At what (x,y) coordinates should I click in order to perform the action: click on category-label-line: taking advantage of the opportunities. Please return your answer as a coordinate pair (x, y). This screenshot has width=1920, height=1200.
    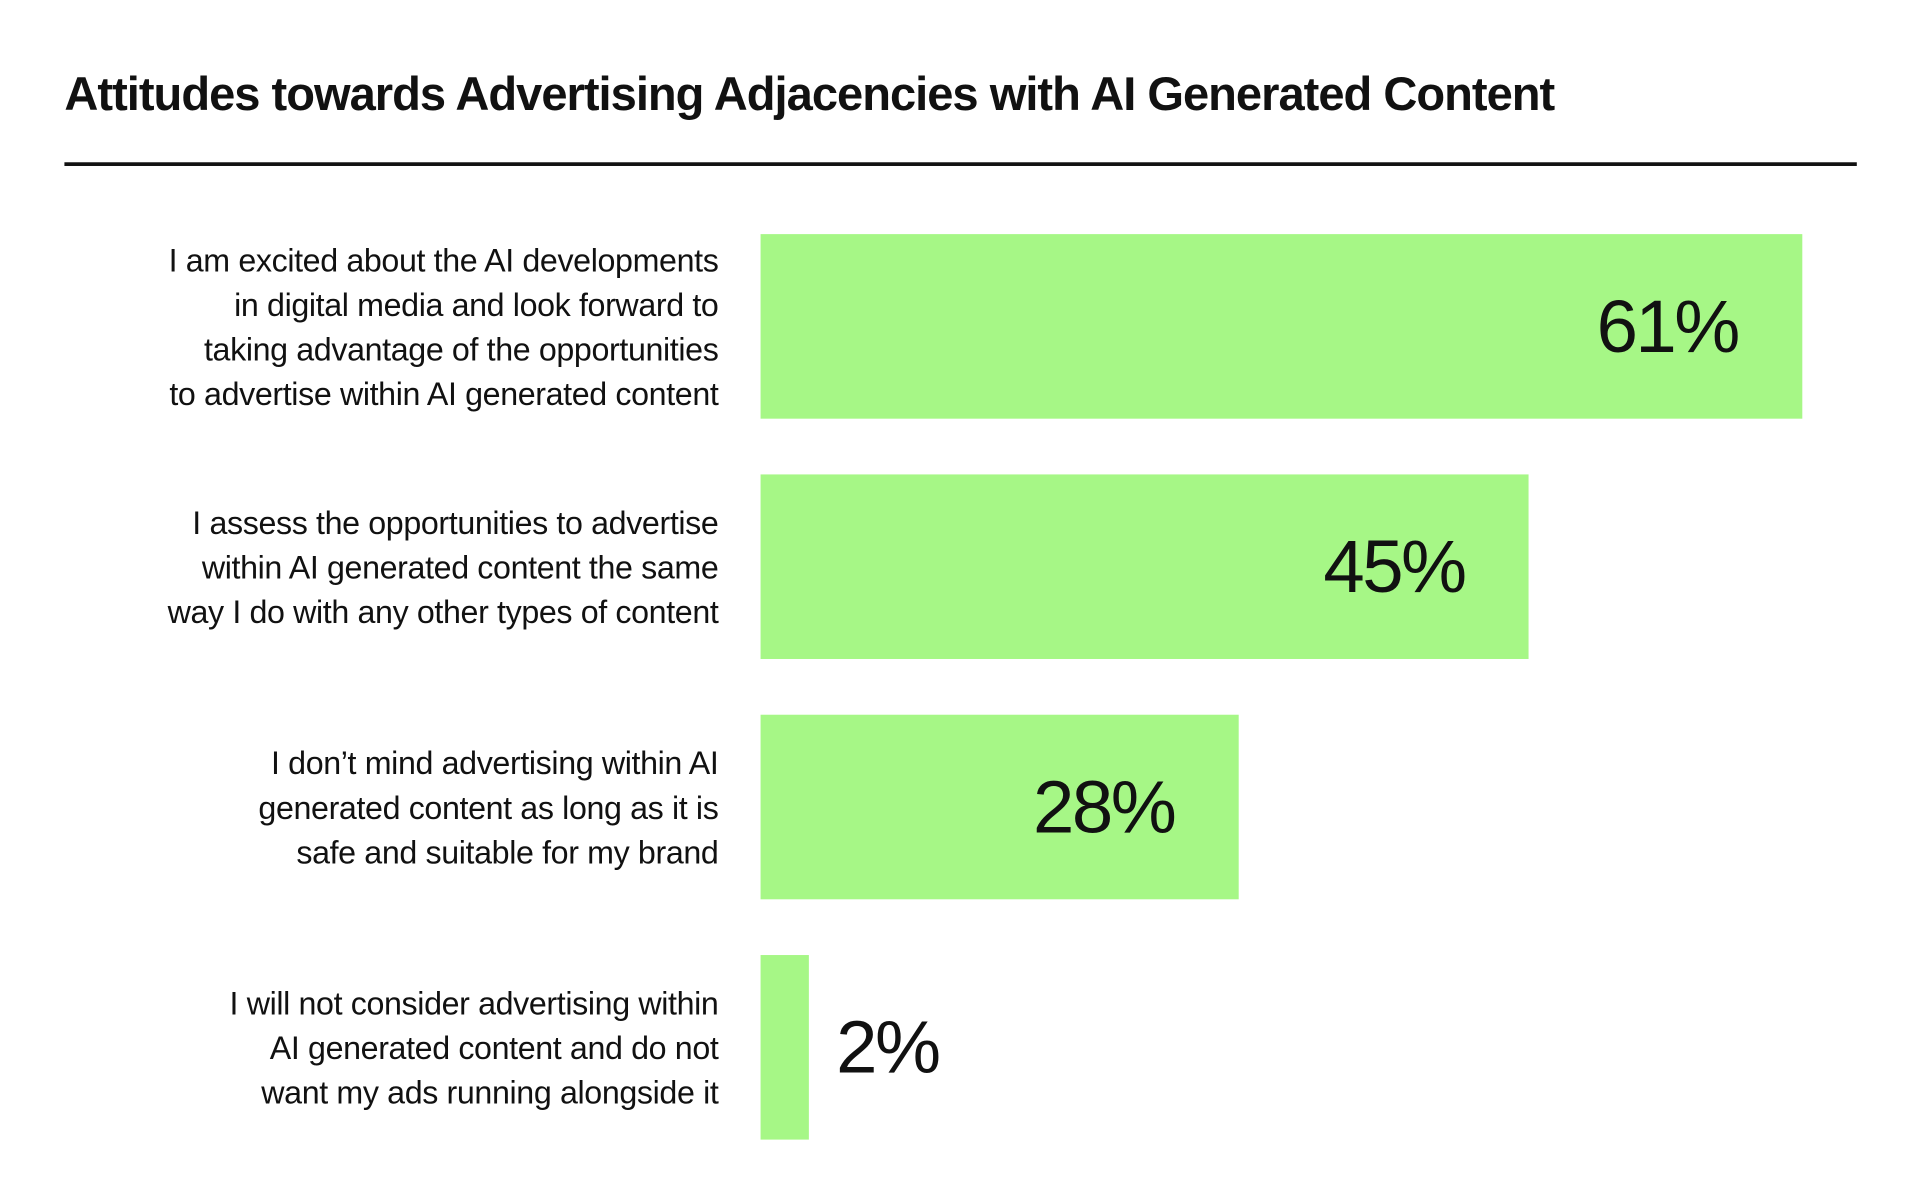
    Looking at the image, I should click on (461, 349).